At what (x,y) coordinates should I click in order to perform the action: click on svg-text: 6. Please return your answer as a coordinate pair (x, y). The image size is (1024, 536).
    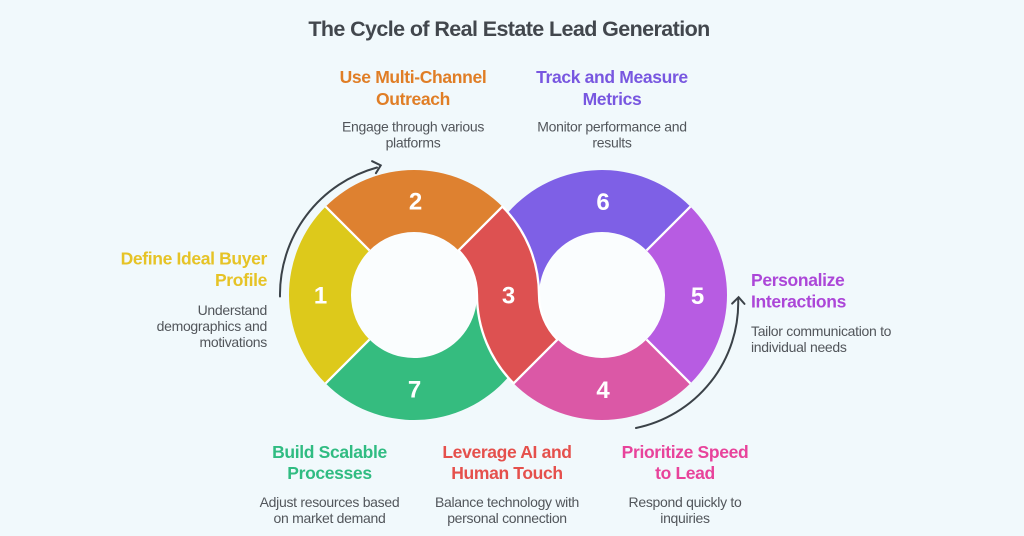
    Looking at the image, I should click on (602, 202).